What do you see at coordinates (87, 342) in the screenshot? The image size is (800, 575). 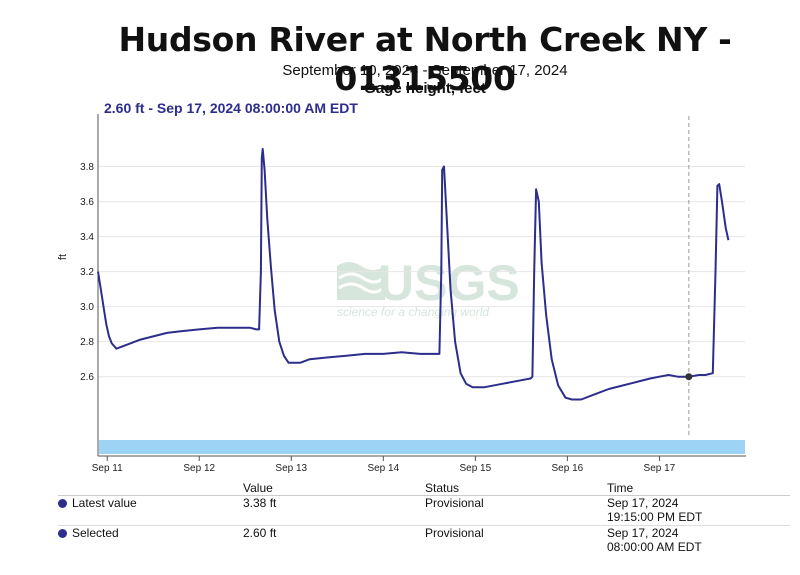 I see `y-tick-label: 2.8` at bounding box center [87, 342].